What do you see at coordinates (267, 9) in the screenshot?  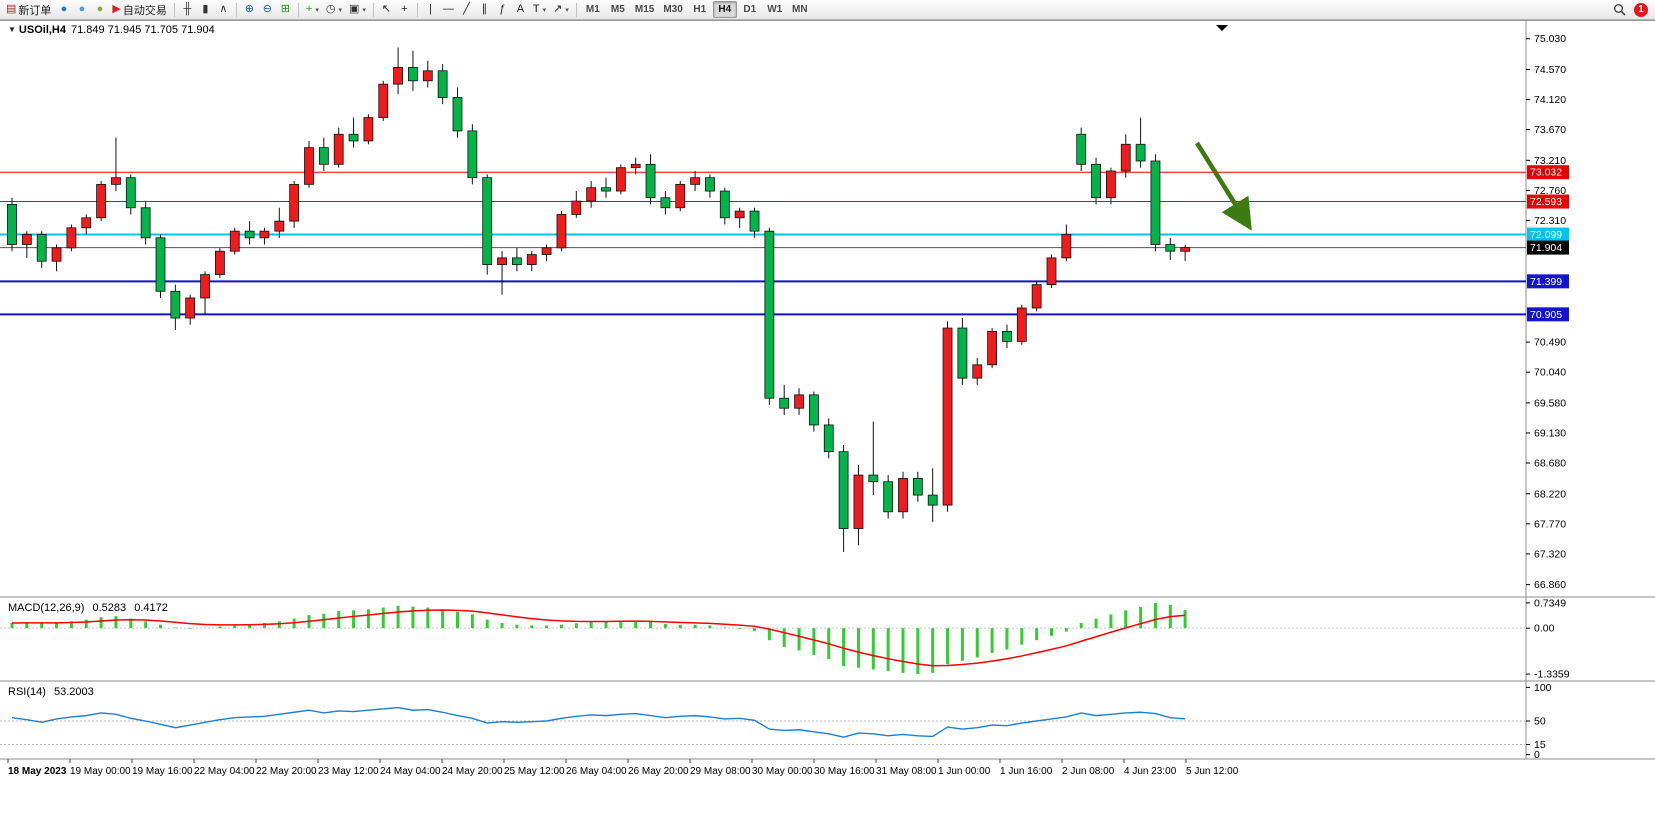 I see `zoom-out-button: ⊖` at bounding box center [267, 9].